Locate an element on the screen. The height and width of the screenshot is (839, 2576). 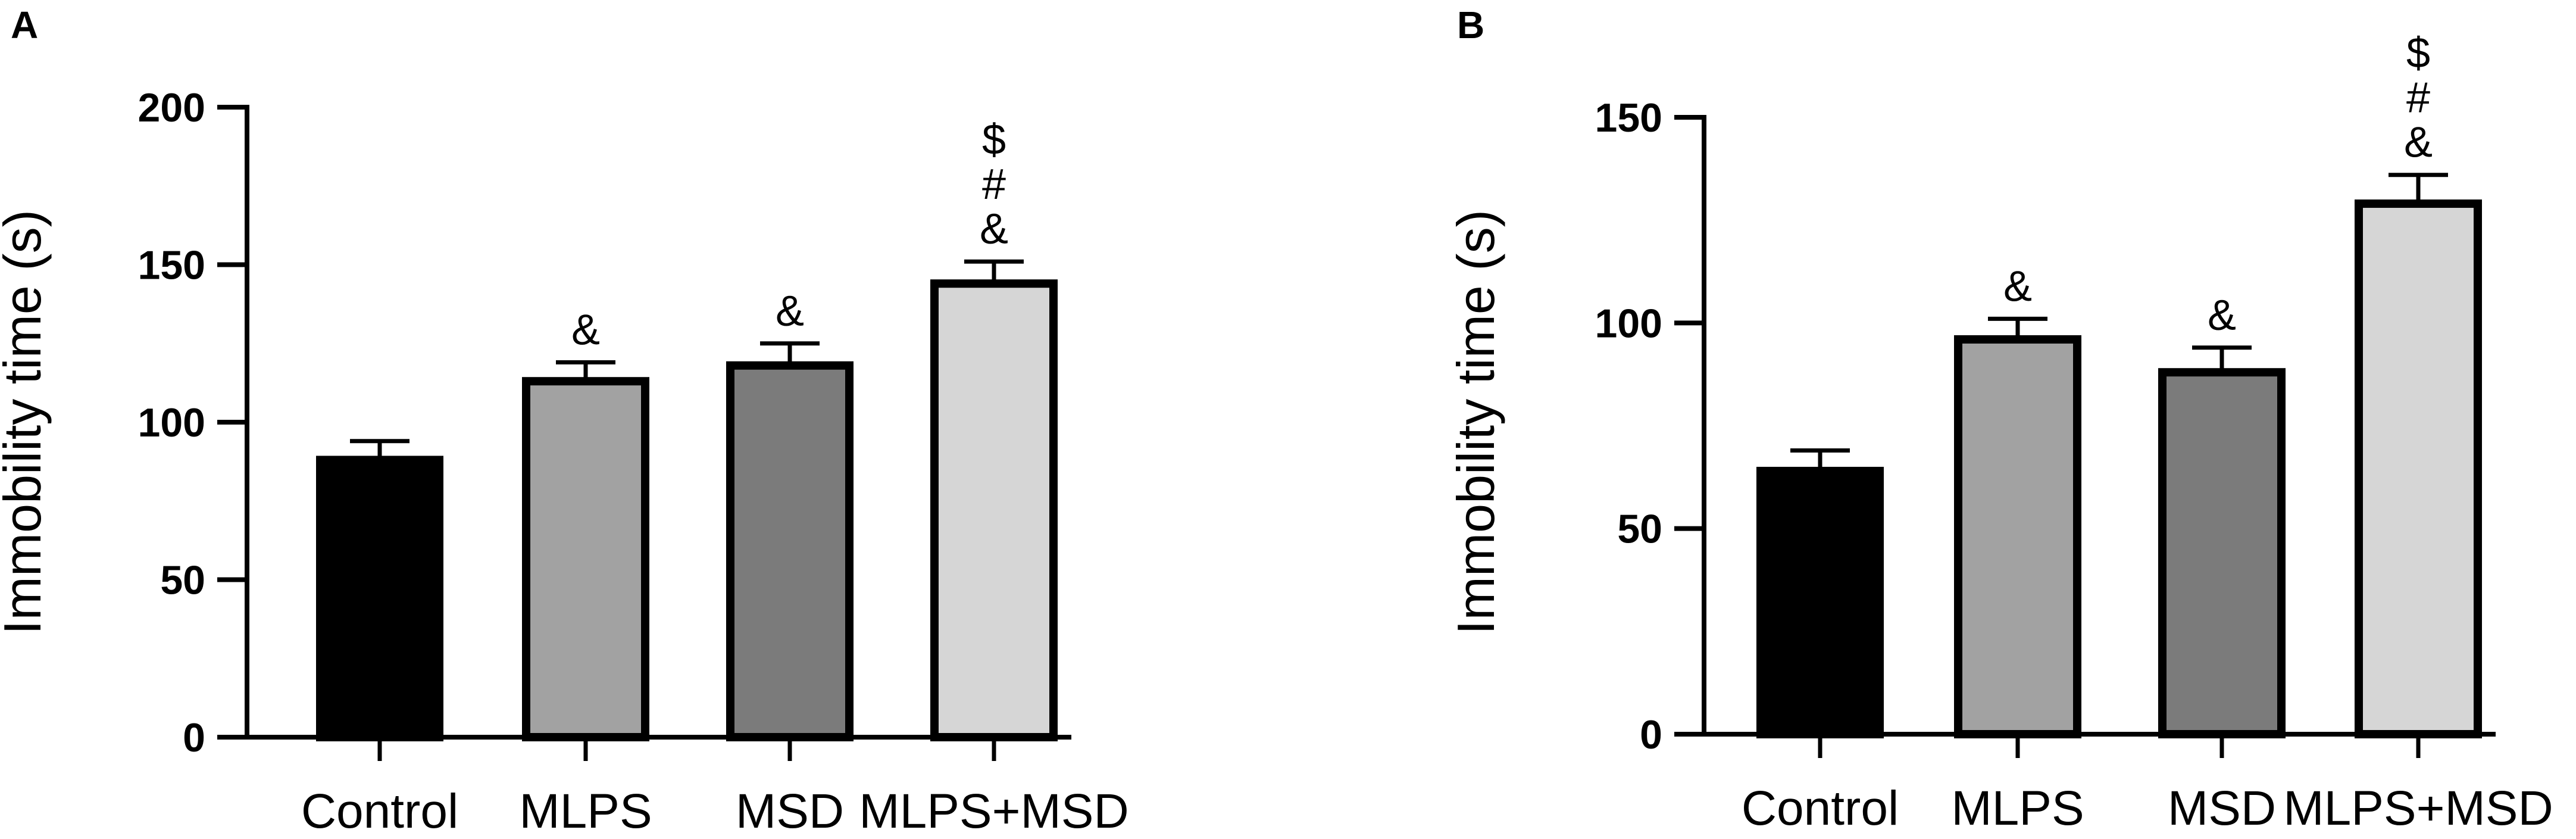
y-tick-label: 200 is located at coordinates (171, 107).